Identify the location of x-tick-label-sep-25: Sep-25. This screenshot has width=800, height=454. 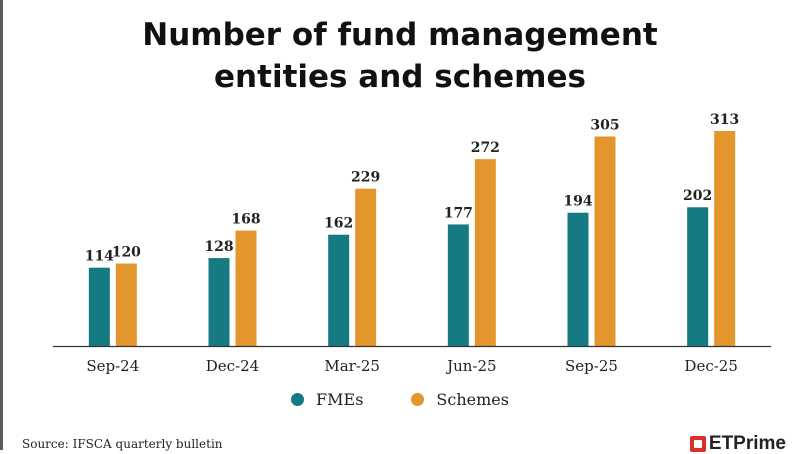
(591, 366).